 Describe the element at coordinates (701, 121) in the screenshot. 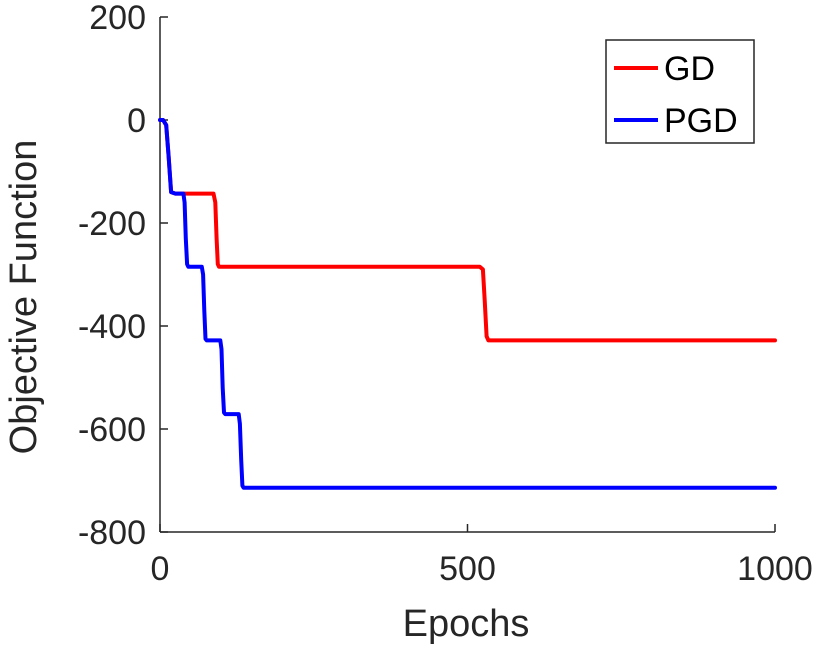

I see `legend-label-pgd: PGD` at that location.